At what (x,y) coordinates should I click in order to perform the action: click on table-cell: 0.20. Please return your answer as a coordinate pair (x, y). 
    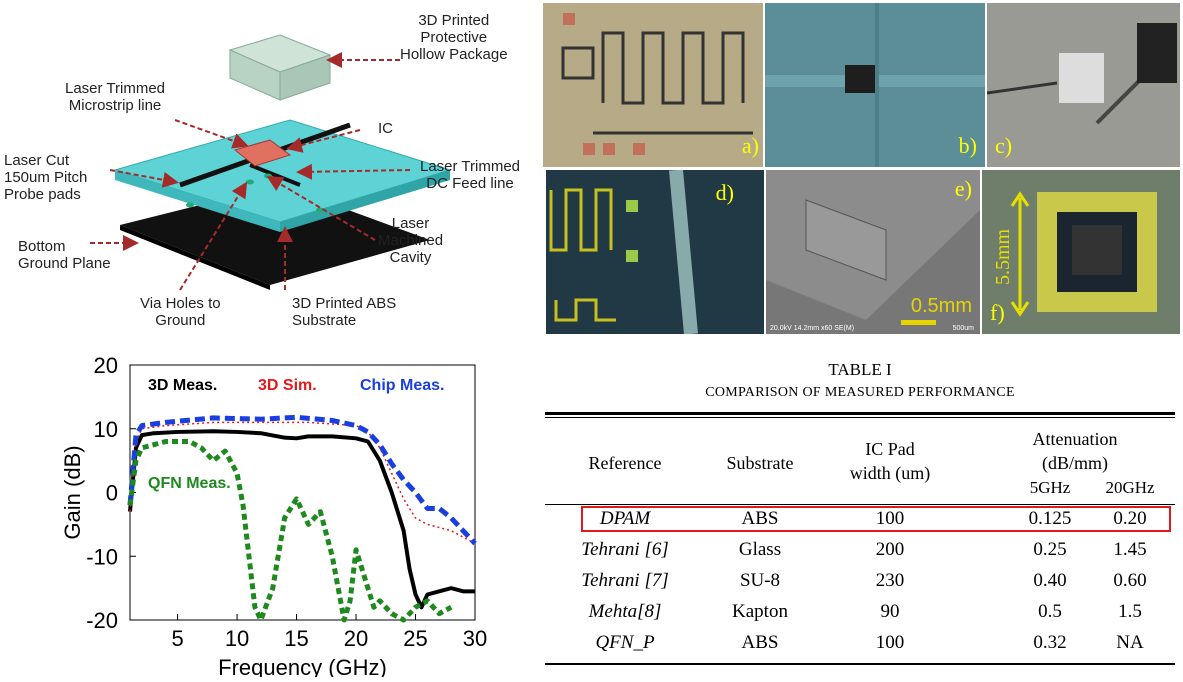
    Looking at the image, I should click on (1130, 518).